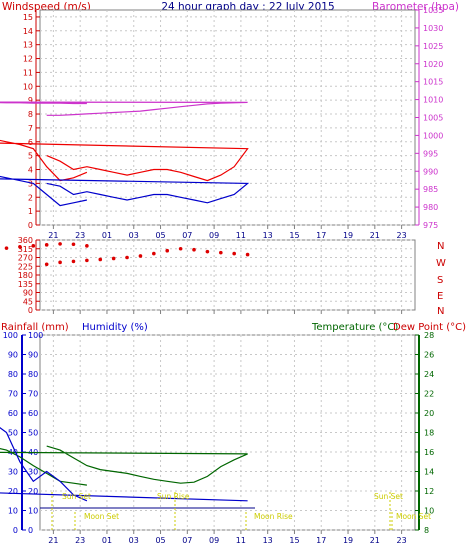  What do you see at coordinates (173, 496) in the screenshot?
I see `sun-rise-label: Sun Rise` at bounding box center [173, 496].